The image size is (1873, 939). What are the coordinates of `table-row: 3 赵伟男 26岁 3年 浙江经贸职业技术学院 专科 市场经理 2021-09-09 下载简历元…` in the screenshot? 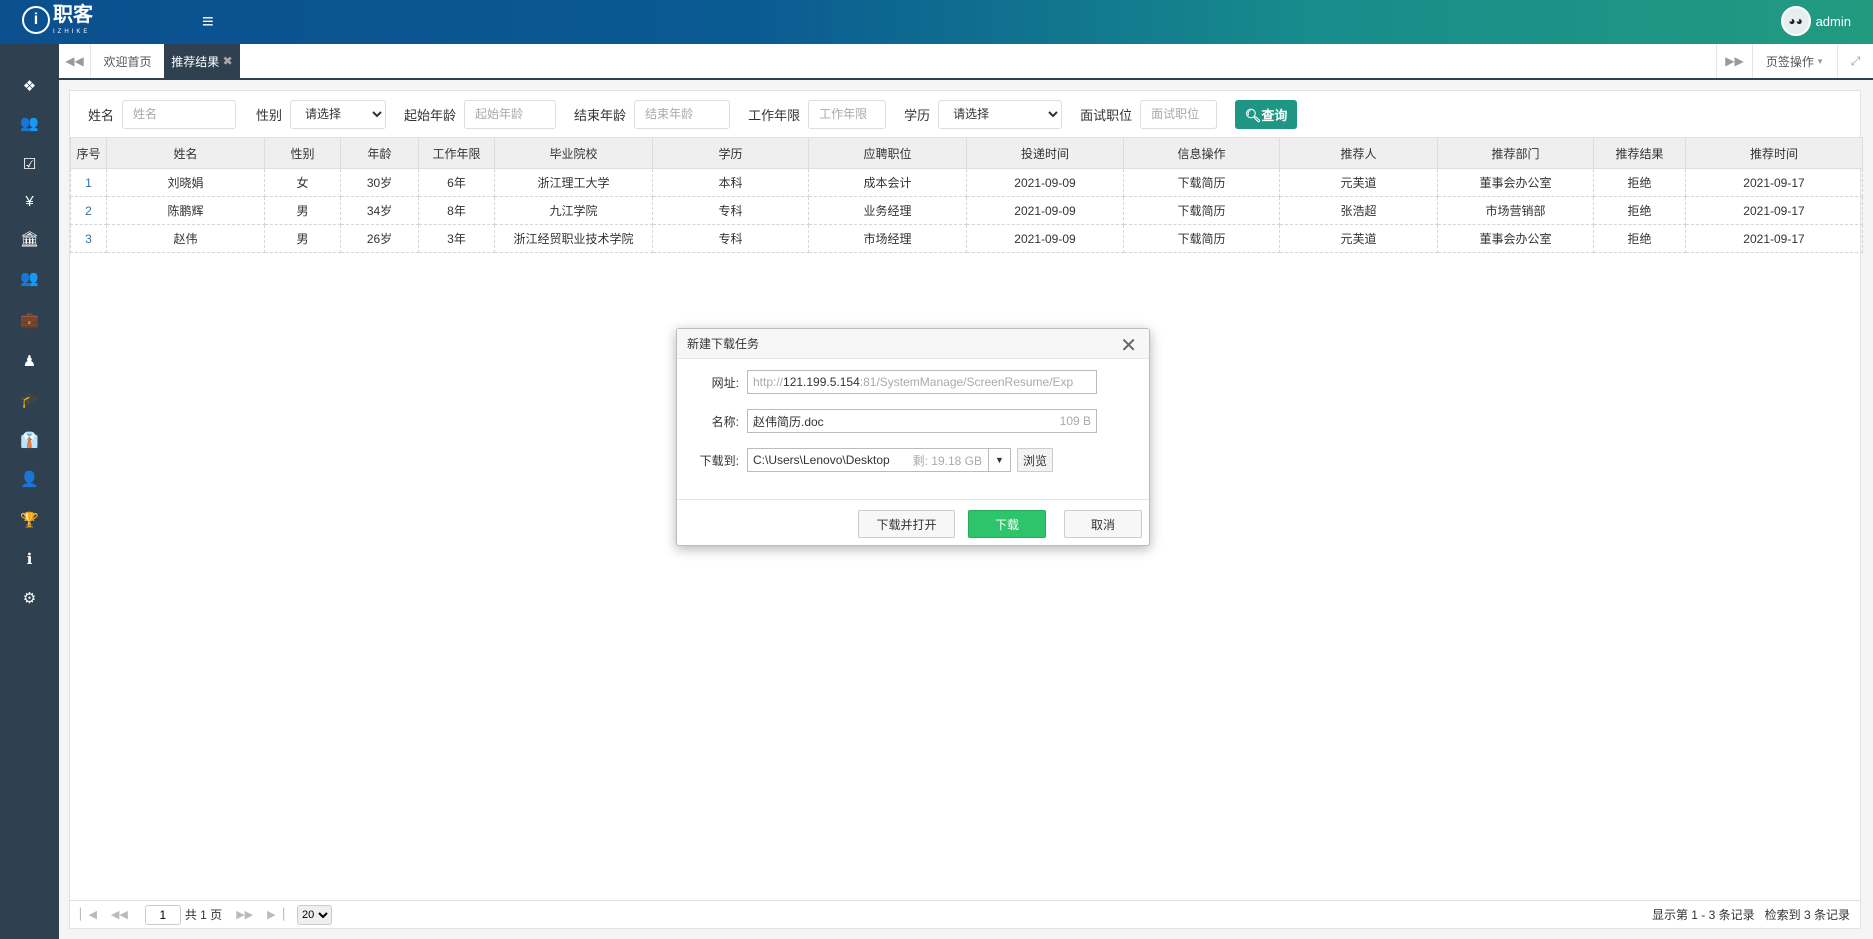 It's located at (966, 238).